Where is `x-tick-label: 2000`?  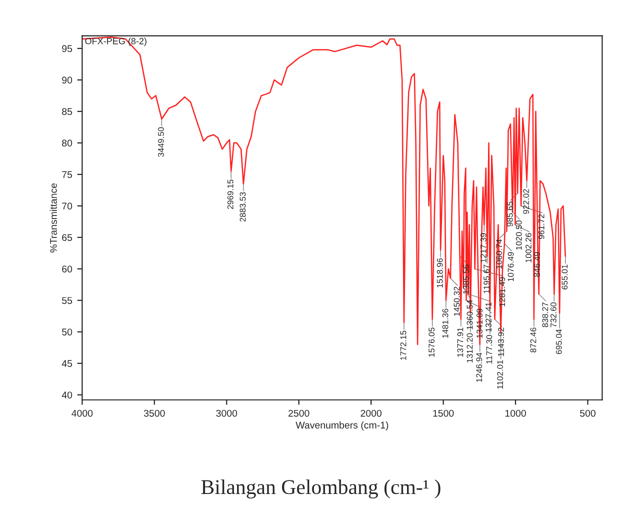
x-tick-label: 2000 is located at coordinates (371, 413).